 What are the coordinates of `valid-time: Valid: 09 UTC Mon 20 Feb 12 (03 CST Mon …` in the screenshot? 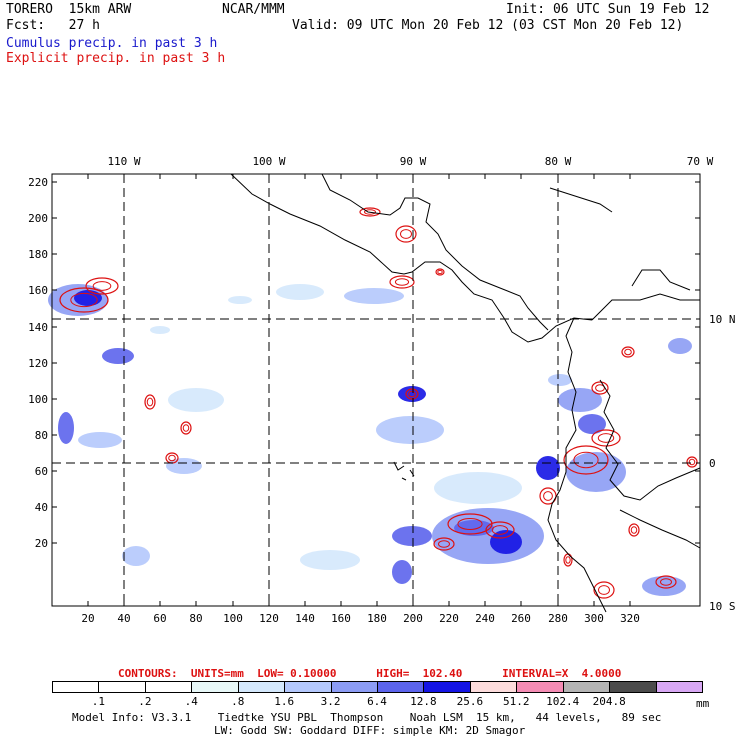 It's located at (488, 25).